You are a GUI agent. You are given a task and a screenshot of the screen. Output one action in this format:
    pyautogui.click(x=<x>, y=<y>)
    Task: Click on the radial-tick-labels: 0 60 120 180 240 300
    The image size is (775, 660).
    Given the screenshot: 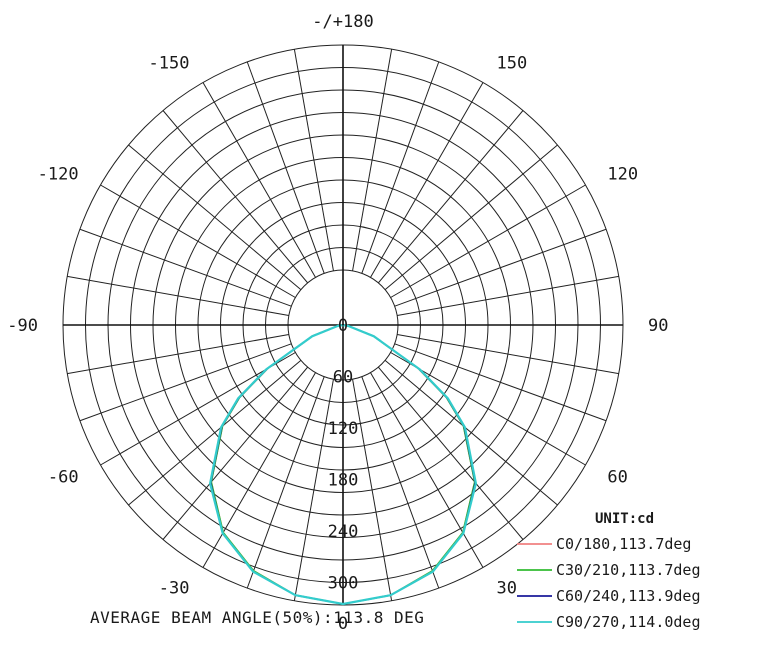 What is the action you would take?
    pyautogui.click(x=343, y=455)
    